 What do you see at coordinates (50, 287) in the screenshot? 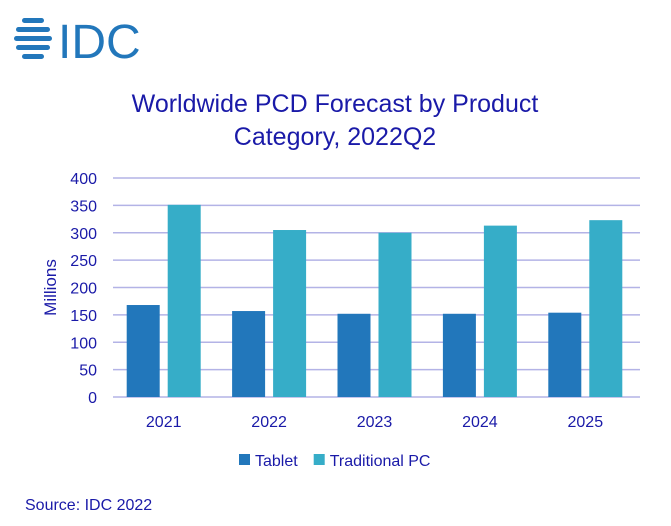
I see `y-axis-label: Millions` at bounding box center [50, 287].